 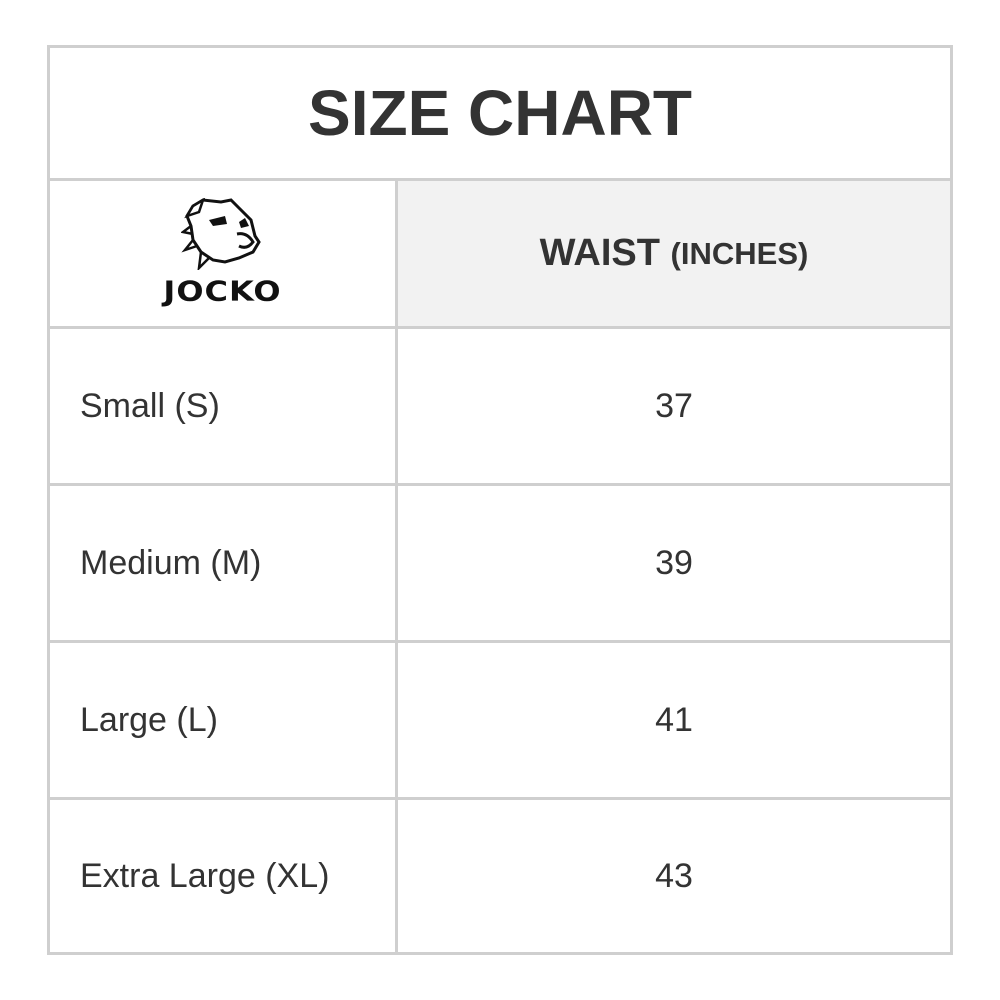 I want to click on size-cell: Medium (M), so click(x=224, y=563).